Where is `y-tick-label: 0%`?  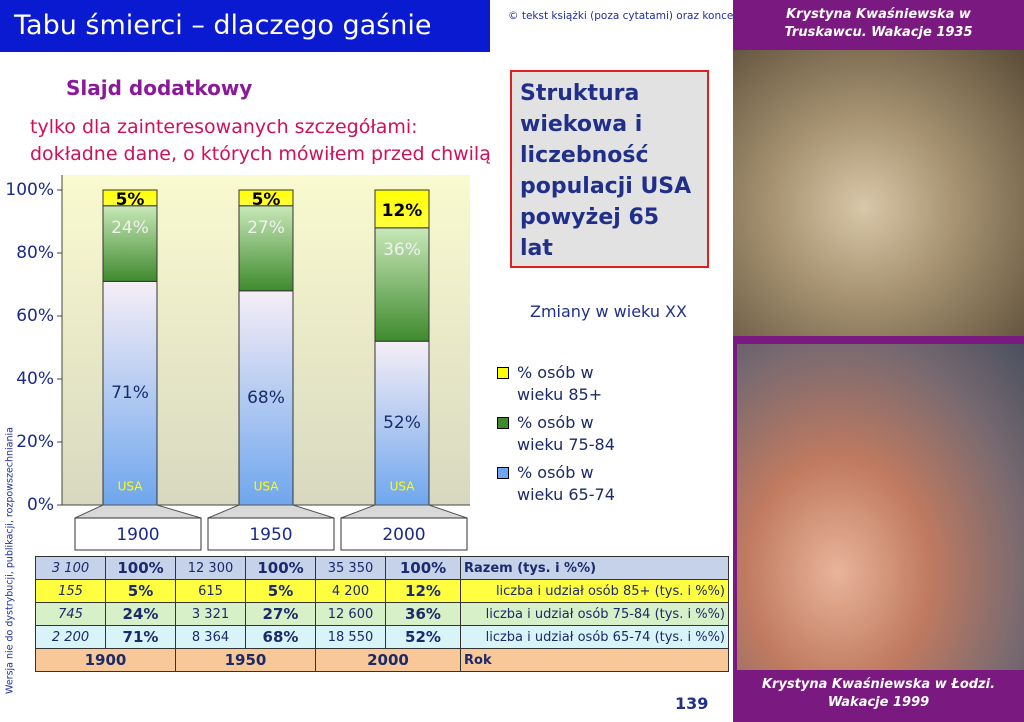 y-tick-label: 0% is located at coordinates (40, 505).